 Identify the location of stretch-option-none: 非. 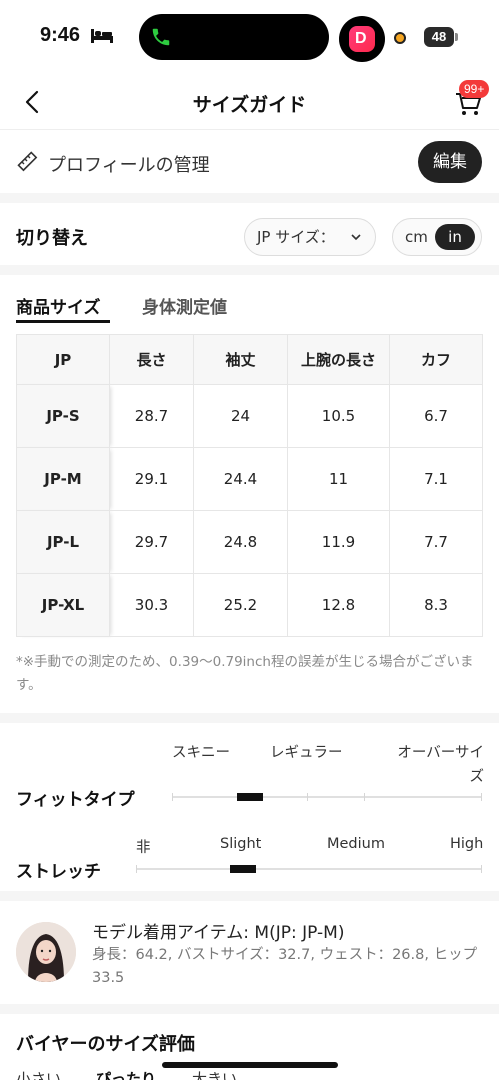
(143, 848).